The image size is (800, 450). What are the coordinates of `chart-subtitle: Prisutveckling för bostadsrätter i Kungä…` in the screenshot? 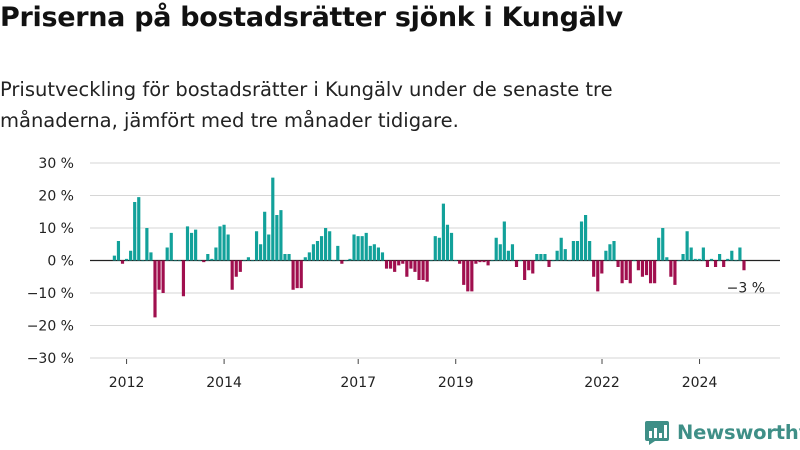 It's located at (306, 105).